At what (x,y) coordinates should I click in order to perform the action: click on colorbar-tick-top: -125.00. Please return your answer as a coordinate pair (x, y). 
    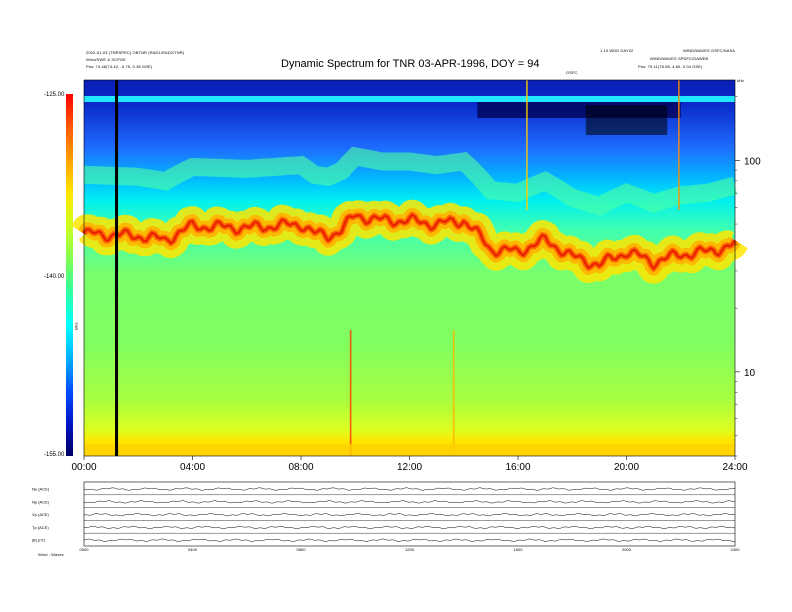
    Looking at the image, I should click on (54, 95).